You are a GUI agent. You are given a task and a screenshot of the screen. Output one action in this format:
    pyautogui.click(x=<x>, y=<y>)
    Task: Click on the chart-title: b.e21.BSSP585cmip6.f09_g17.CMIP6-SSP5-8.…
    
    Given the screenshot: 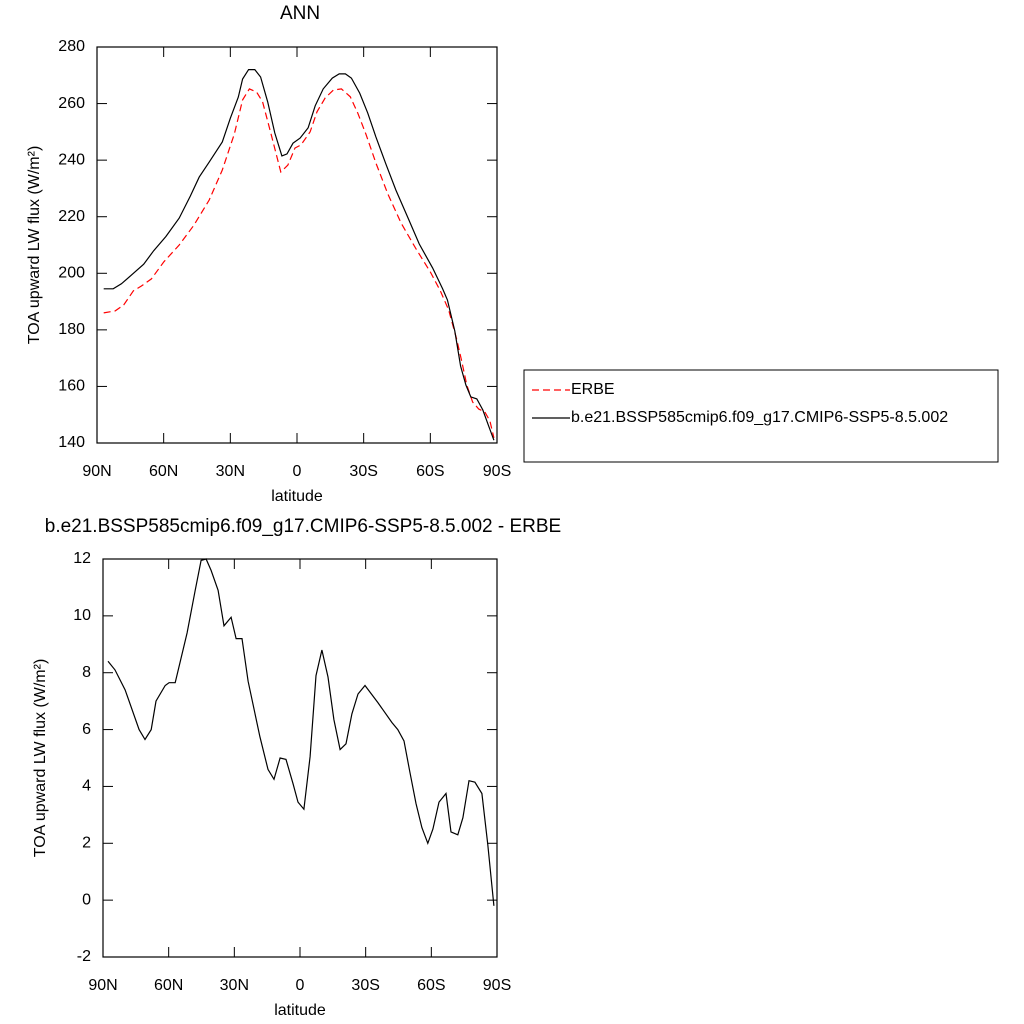 What is the action you would take?
    pyautogui.click(x=303, y=526)
    